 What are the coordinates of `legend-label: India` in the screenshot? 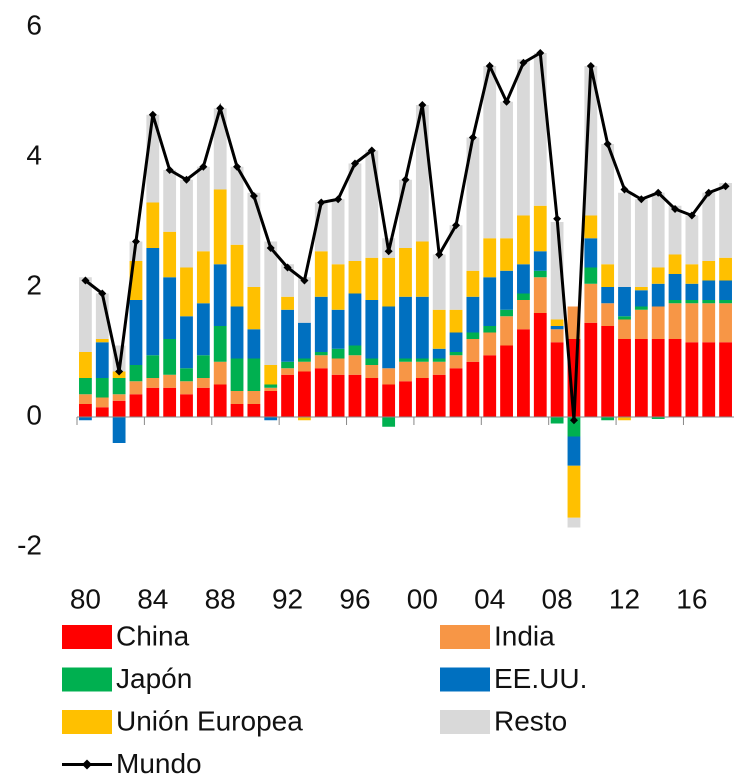 It's located at (524, 635).